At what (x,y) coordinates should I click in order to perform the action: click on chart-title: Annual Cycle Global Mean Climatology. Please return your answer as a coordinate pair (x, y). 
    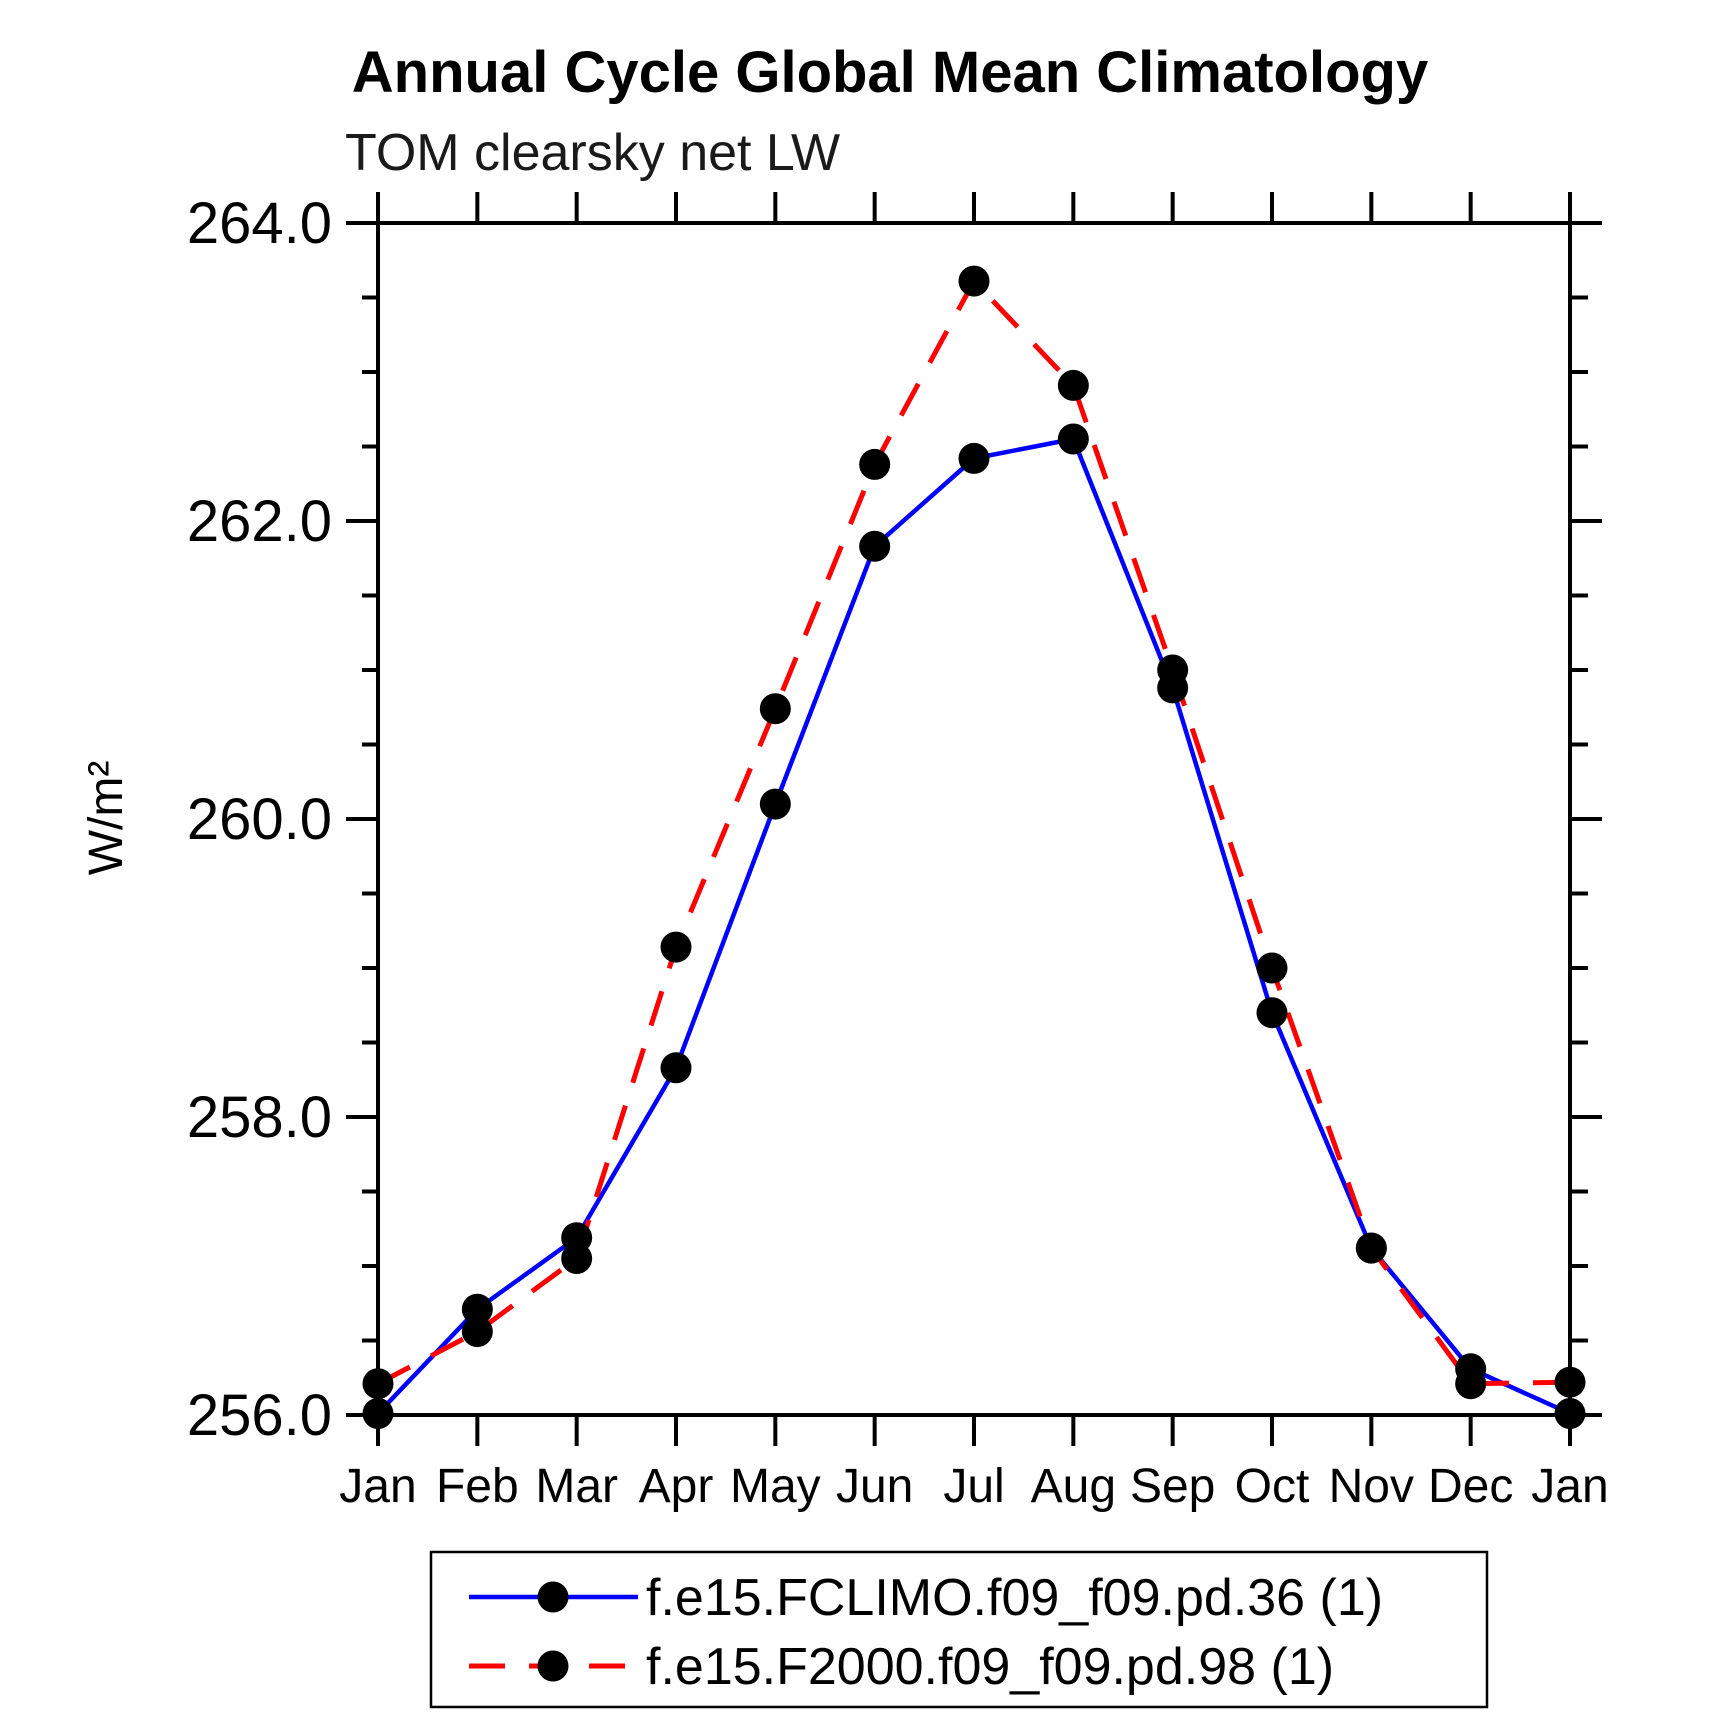
    Looking at the image, I should click on (890, 72).